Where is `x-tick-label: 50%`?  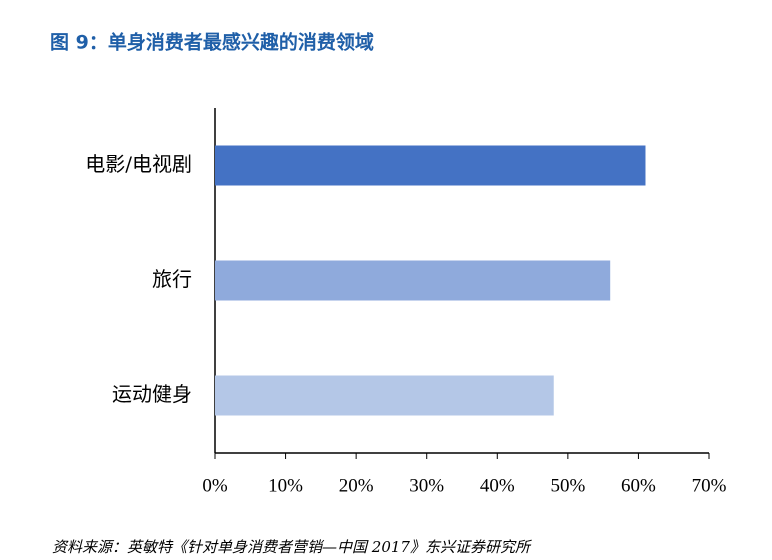 x-tick-label: 50% is located at coordinates (567, 485).